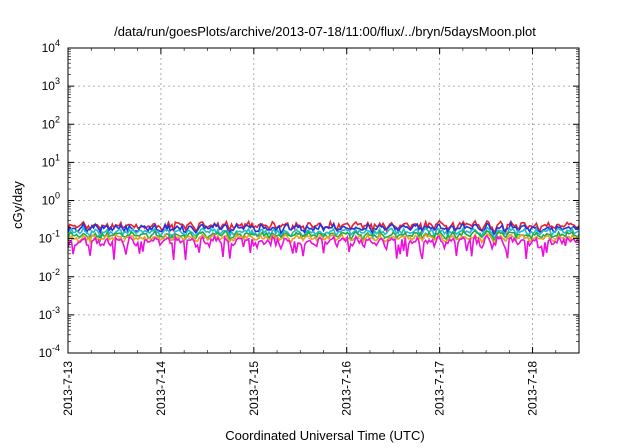 Image resolution: width=640 pixels, height=448 pixels. Describe the element at coordinates (51, 122) in the screenshot. I see `y-tick-label: 10²` at that location.